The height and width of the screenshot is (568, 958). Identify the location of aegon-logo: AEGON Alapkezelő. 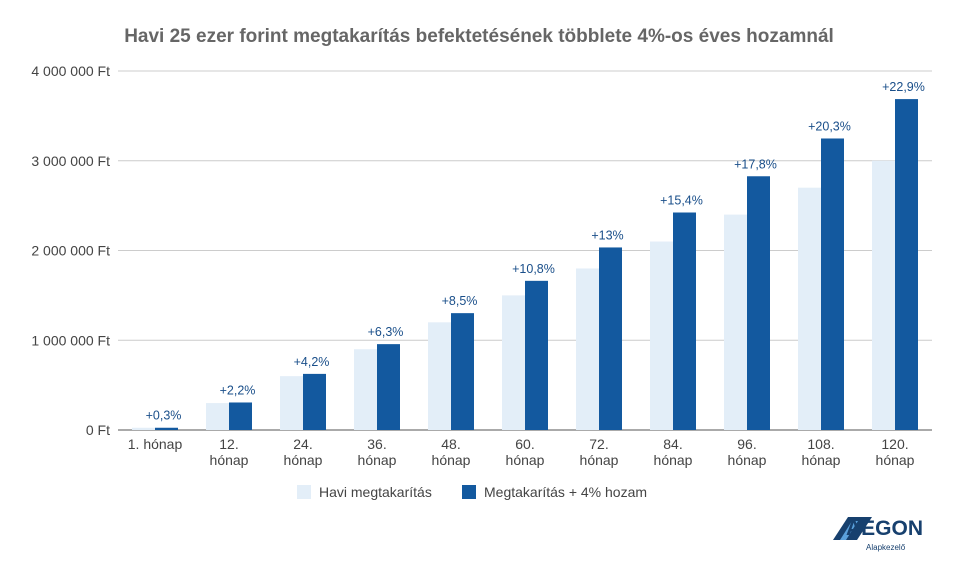
(878, 534).